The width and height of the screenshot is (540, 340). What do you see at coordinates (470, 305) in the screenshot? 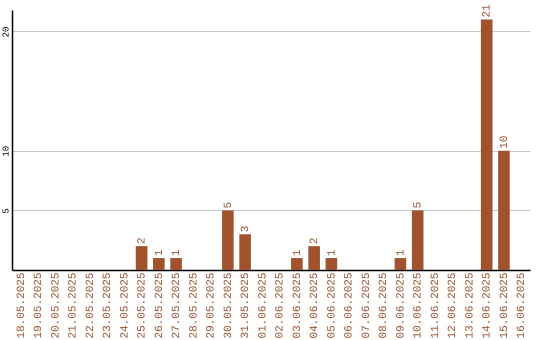
I see `x-tick-label: 13.06.2025` at bounding box center [470, 305].